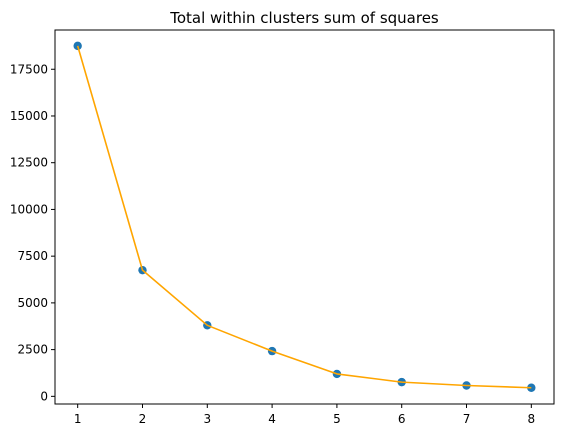 The height and width of the screenshot is (435, 569). I want to click on y-tick-label: 17500, so click(29, 69).